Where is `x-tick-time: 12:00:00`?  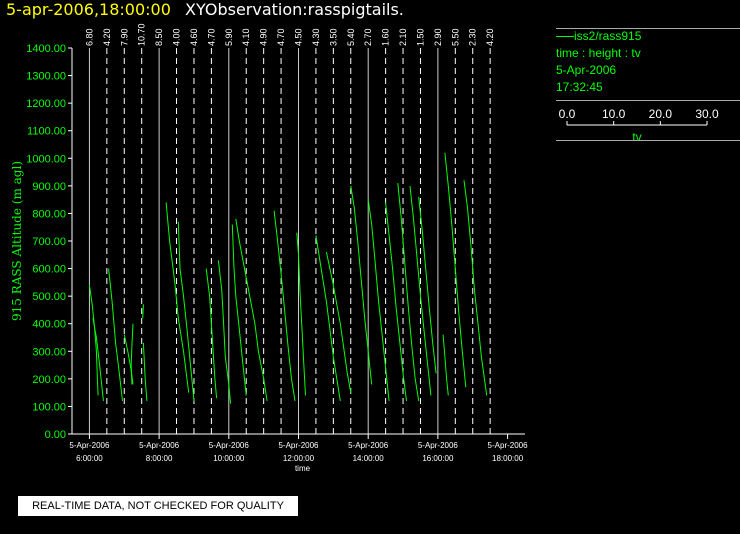 x-tick-time: 12:00:00 is located at coordinates (299, 458).